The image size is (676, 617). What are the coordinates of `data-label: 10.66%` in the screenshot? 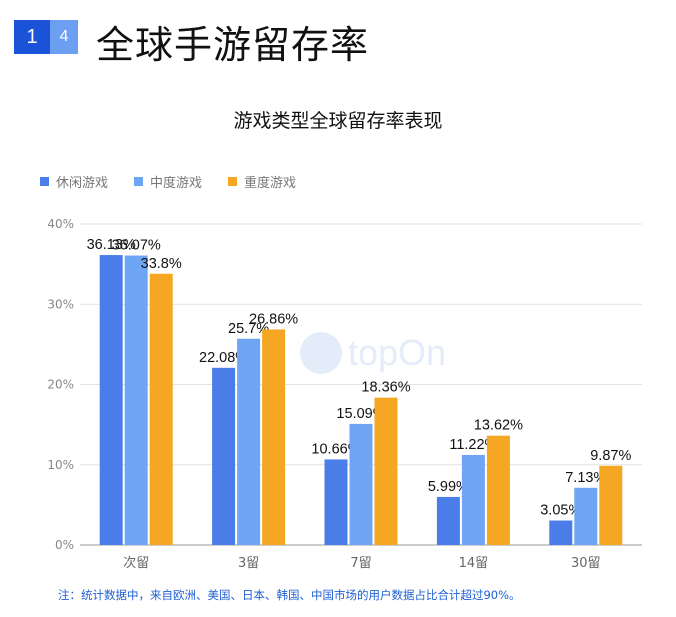 It's located at (335, 449).